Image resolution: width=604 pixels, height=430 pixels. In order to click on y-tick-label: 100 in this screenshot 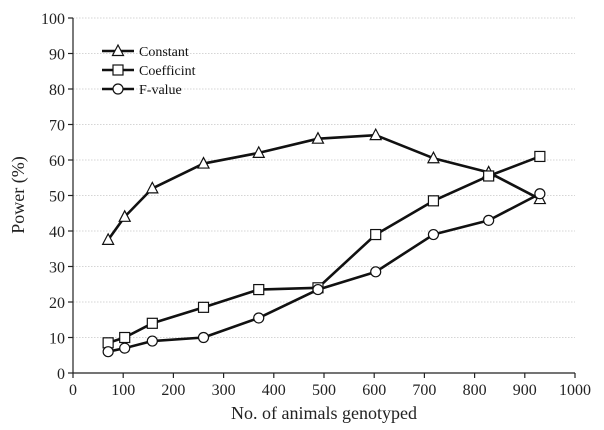, I will do `click(53, 19)`.